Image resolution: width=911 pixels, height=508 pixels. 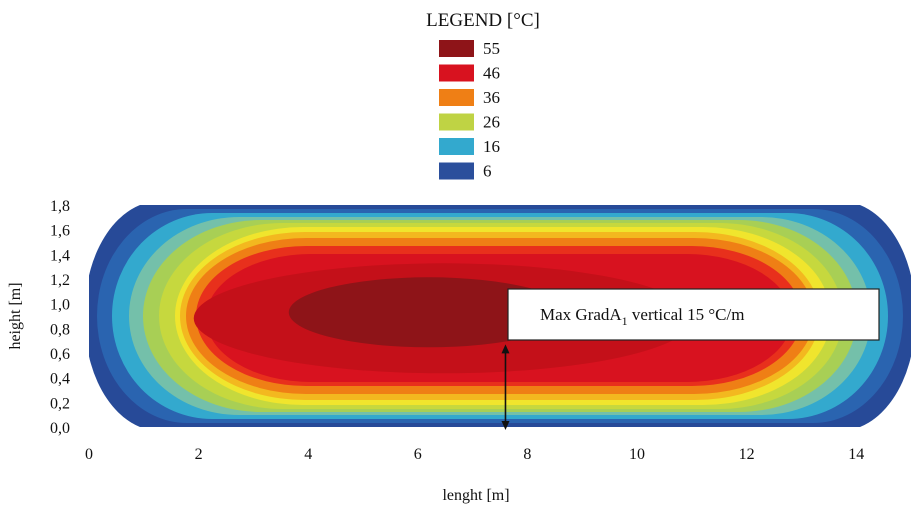 What do you see at coordinates (89, 454) in the screenshot?
I see `x-tick-label: 0` at bounding box center [89, 454].